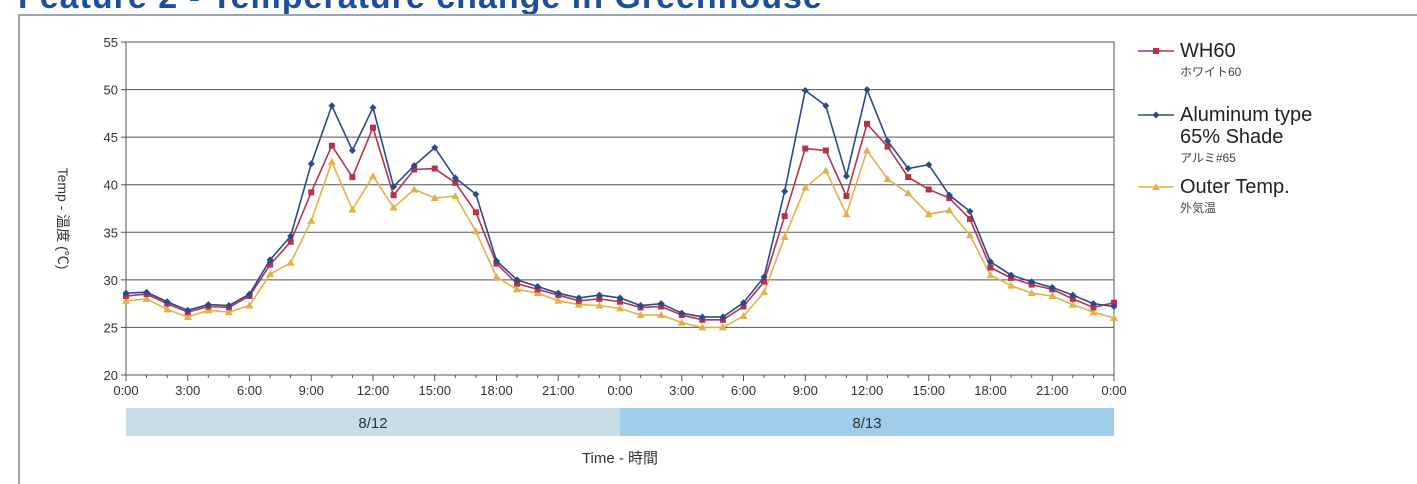  I want to click on x-tick-label: 12:00, so click(373, 390).